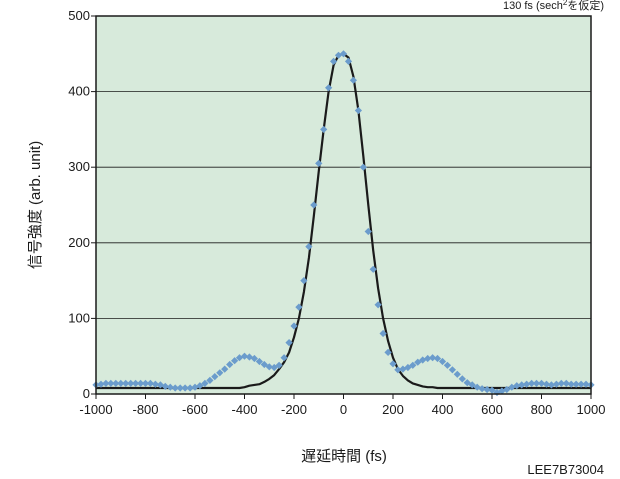  Describe the element at coordinates (443, 409) in the screenshot. I see `x-tick-label: 400` at that location.